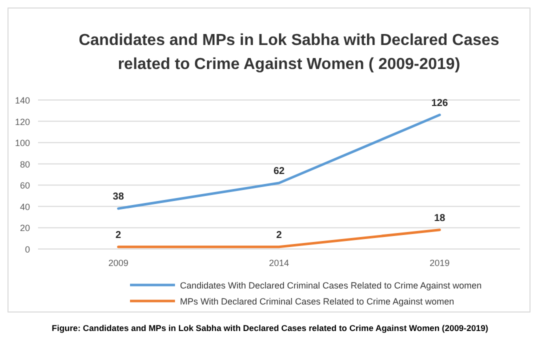 The width and height of the screenshot is (547, 346). I want to click on y-tick-label: 120, so click(22, 121).